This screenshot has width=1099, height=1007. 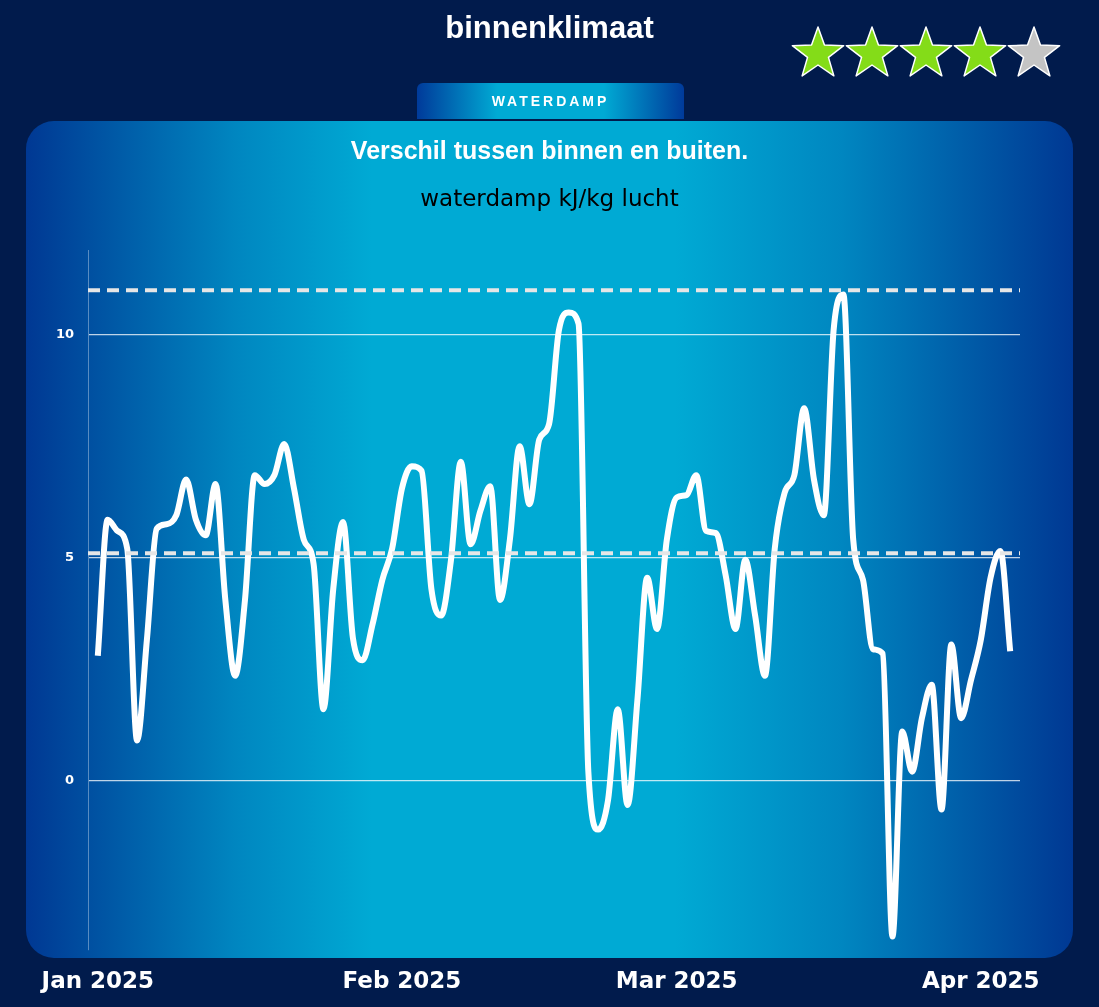 What do you see at coordinates (64, 334) in the screenshot?
I see `y-tick-label: 10` at bounding box center [64, 334].